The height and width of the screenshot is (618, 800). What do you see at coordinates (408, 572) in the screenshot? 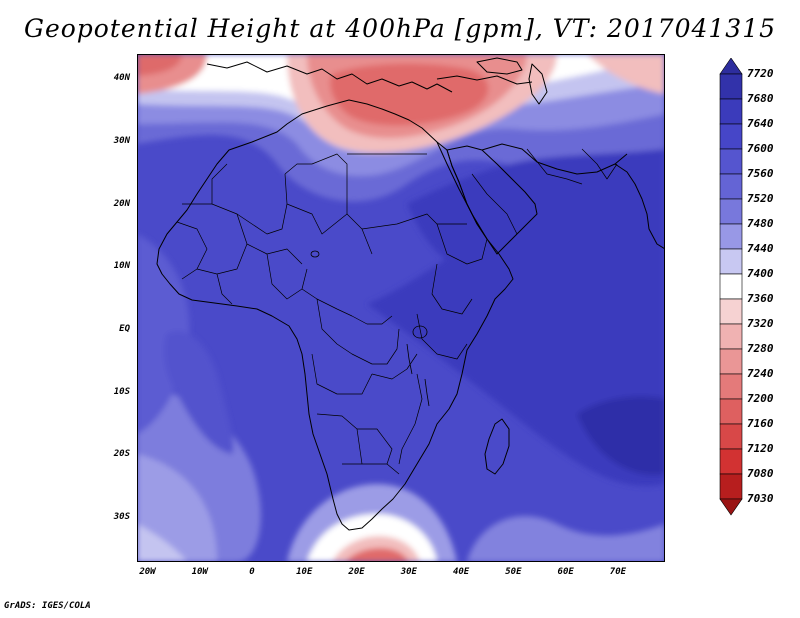
I see `lon-label: 30E` at bounding box center [408, 572].